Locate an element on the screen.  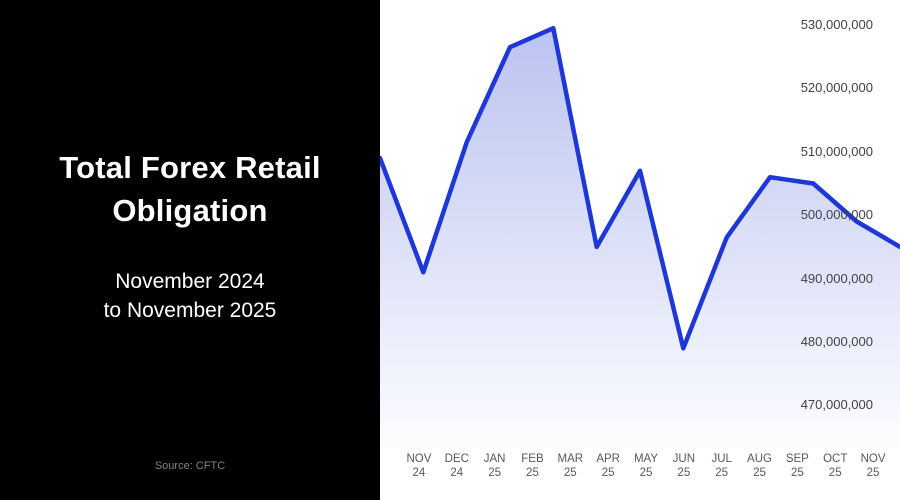
title-line-2: Obligation is located at coordinates (190, 211).